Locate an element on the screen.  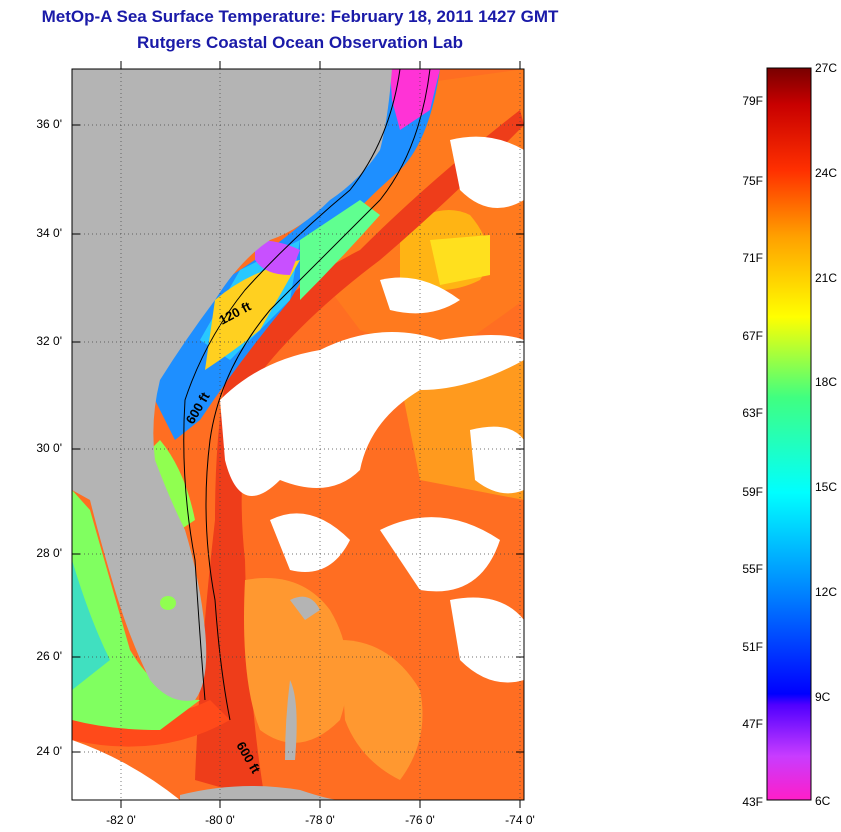
colorbar-fahrenheit-label: 47F is located at coordinates (752, 724).